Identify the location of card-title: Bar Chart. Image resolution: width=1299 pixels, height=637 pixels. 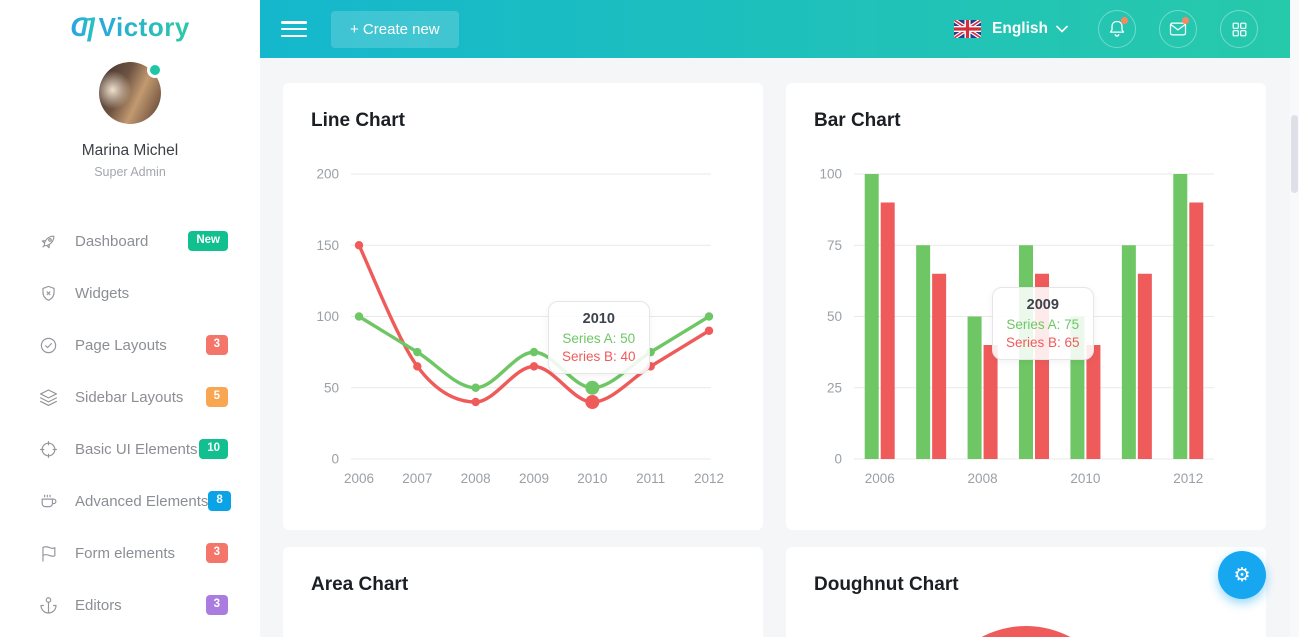
(857, 120).